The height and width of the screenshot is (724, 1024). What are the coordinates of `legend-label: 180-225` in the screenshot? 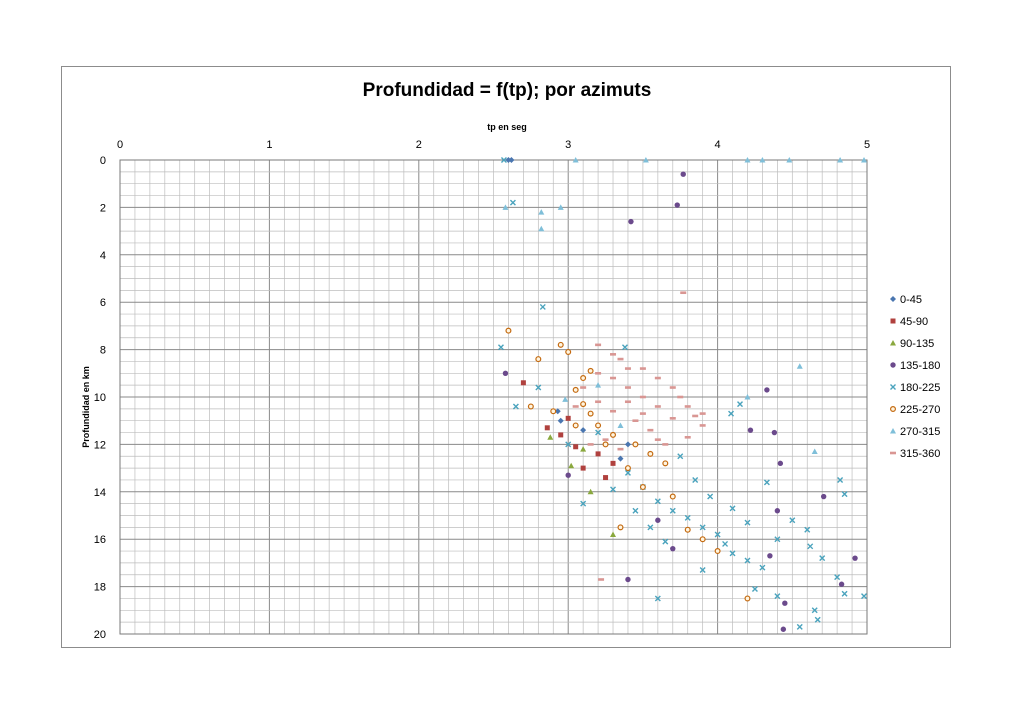 It's located at (920, 388).